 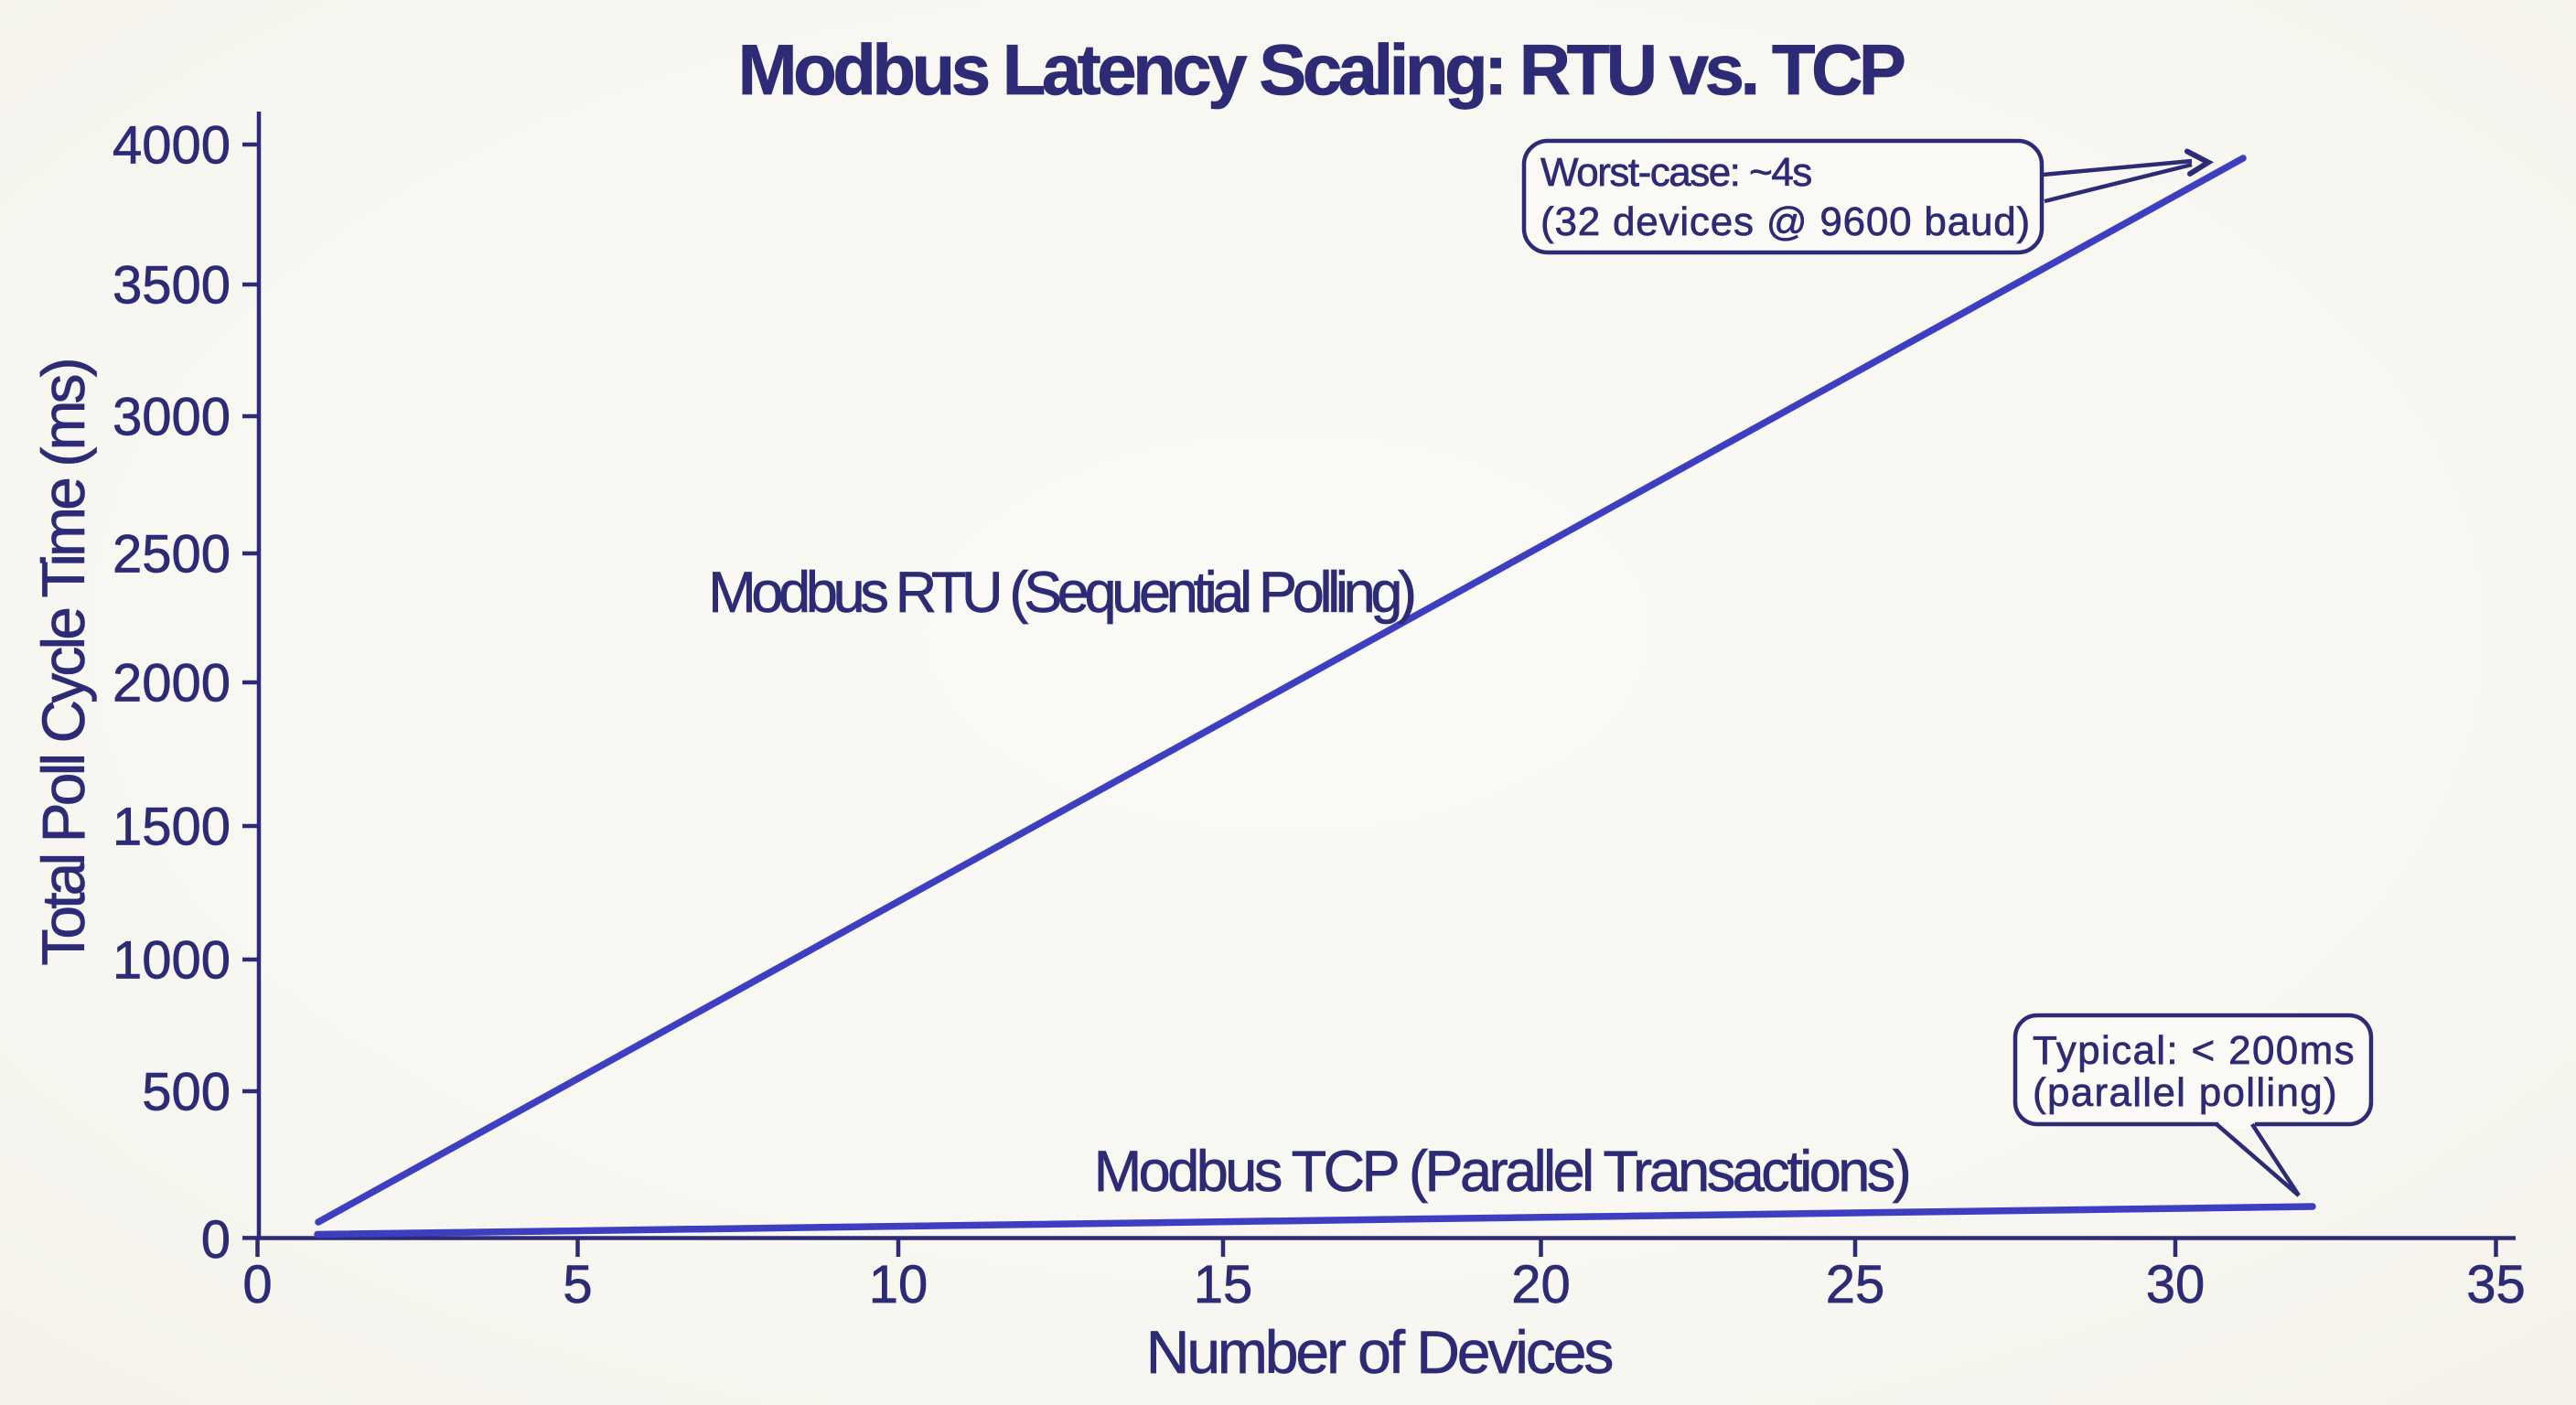 What do you see at coordinates (1379, 1352) in the screenshot?
I see `svg-text: Number of Devices` at bounding box center [1379, 1352].